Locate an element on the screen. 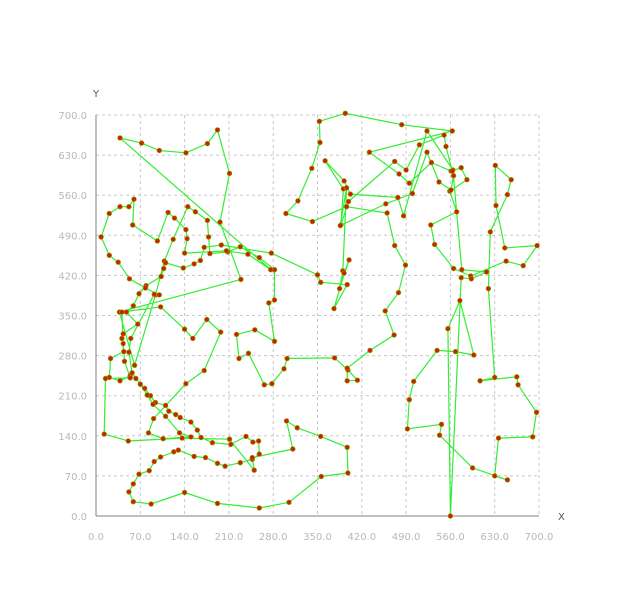 The width and height of the screenshot is (635, 601). y-tick-label: 630.0 is located at coordinates (72, 156).